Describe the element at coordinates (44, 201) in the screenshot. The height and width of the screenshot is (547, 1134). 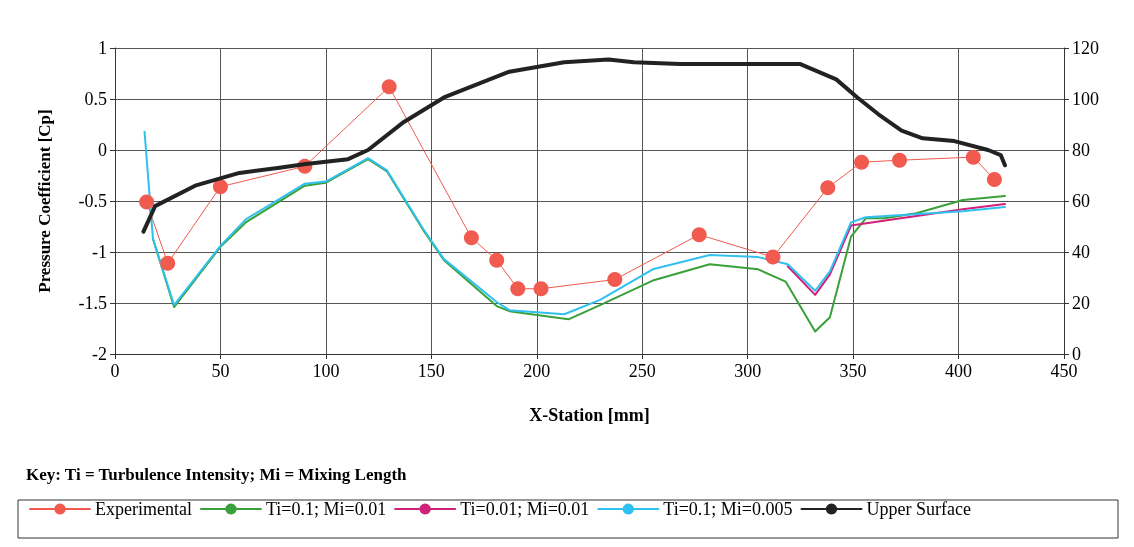
I see `y-axis-title: Pressure Coefficient [Cp]` at that location.